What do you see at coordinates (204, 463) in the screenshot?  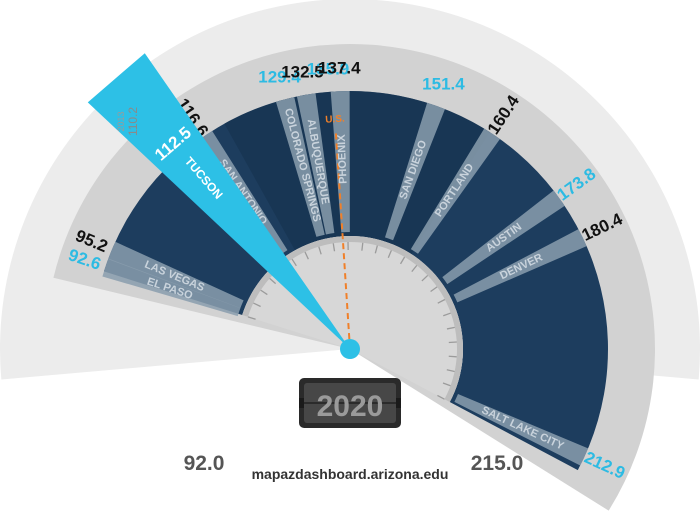 I see `range-min-label: 92.0` at bounding box center [204, 463].